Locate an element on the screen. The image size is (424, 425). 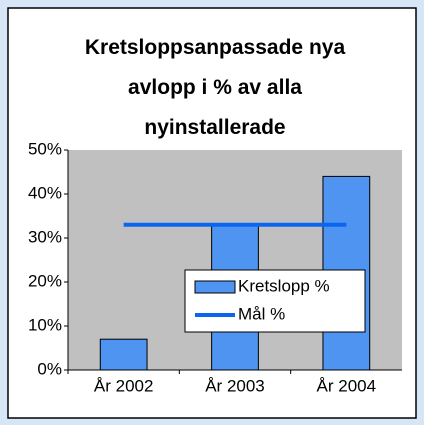
legend-box is located at coordinates (275, 301).